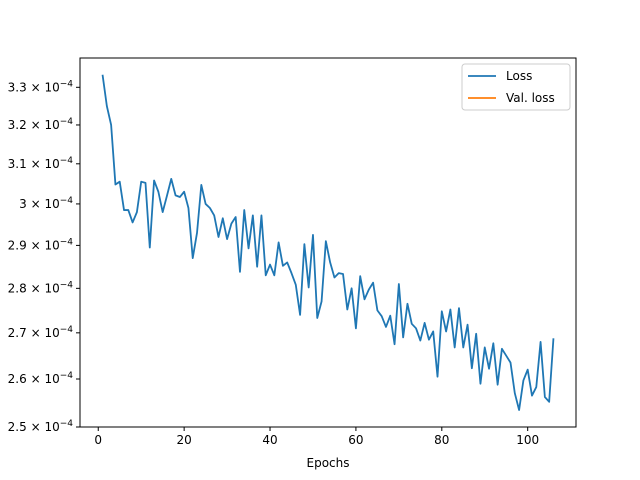  I want to click on x-axis: 0 20 40 60 80 100, so click(316, 437).